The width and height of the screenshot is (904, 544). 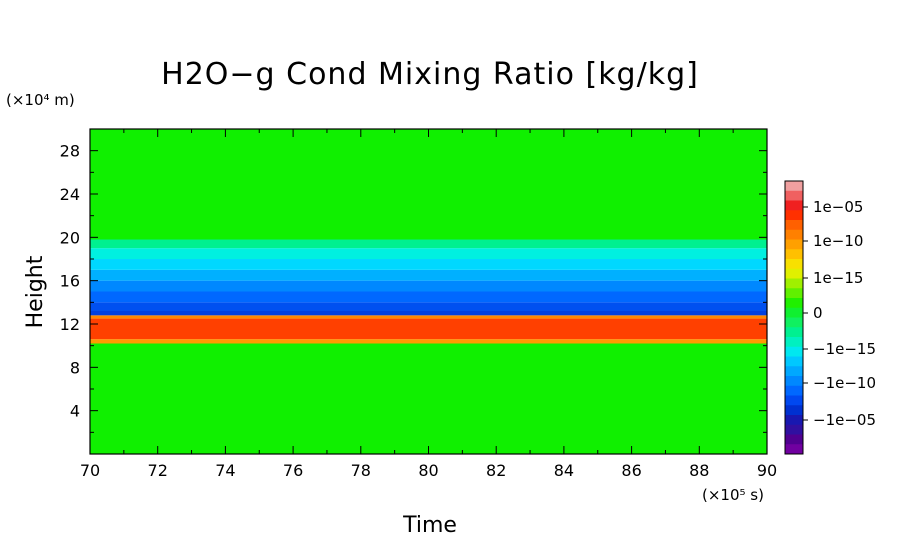 I want to click on y-tick-label: 20, so click(x=70, y=237).